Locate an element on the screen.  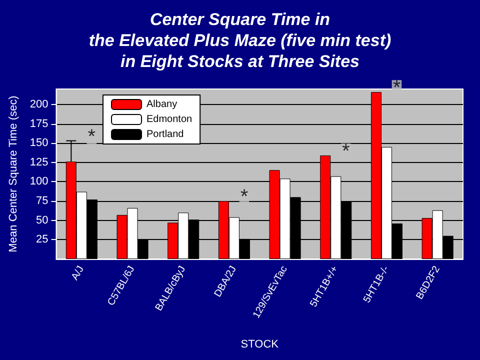
y-tick-label: 25 is located at coordinates (42, 240).